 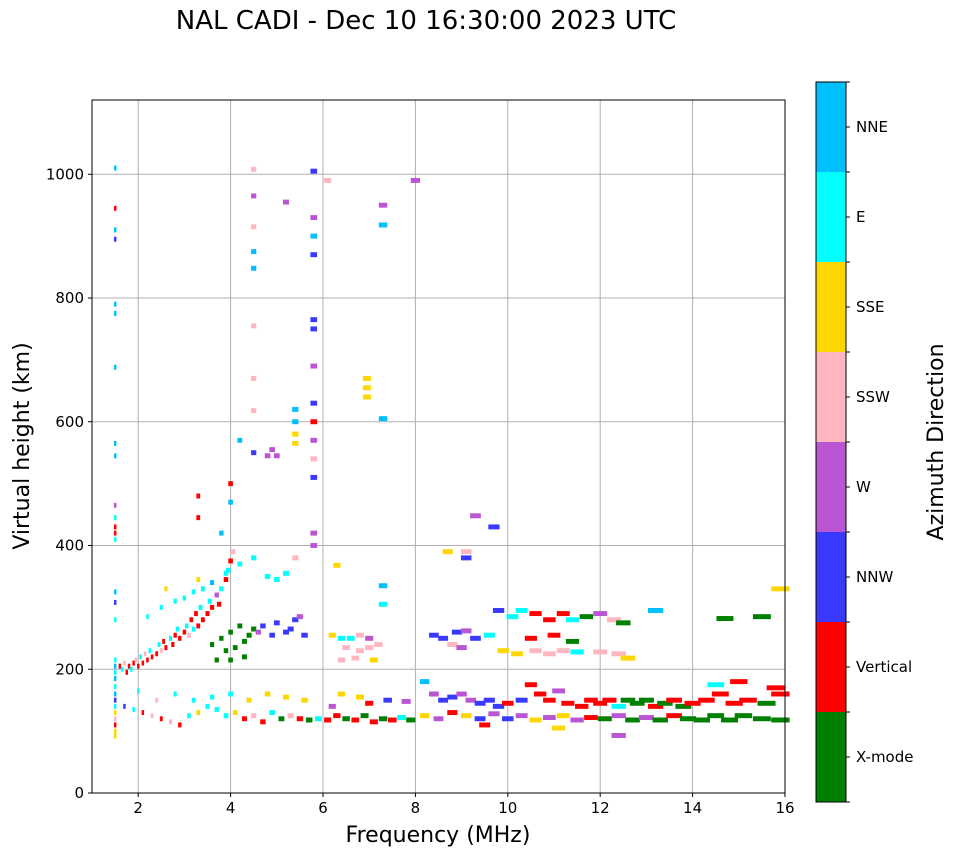 What do you see at coordinates (507, 808) in the screenshot?
I see `x-tick-label: 10` at bounding box center [507, 808].